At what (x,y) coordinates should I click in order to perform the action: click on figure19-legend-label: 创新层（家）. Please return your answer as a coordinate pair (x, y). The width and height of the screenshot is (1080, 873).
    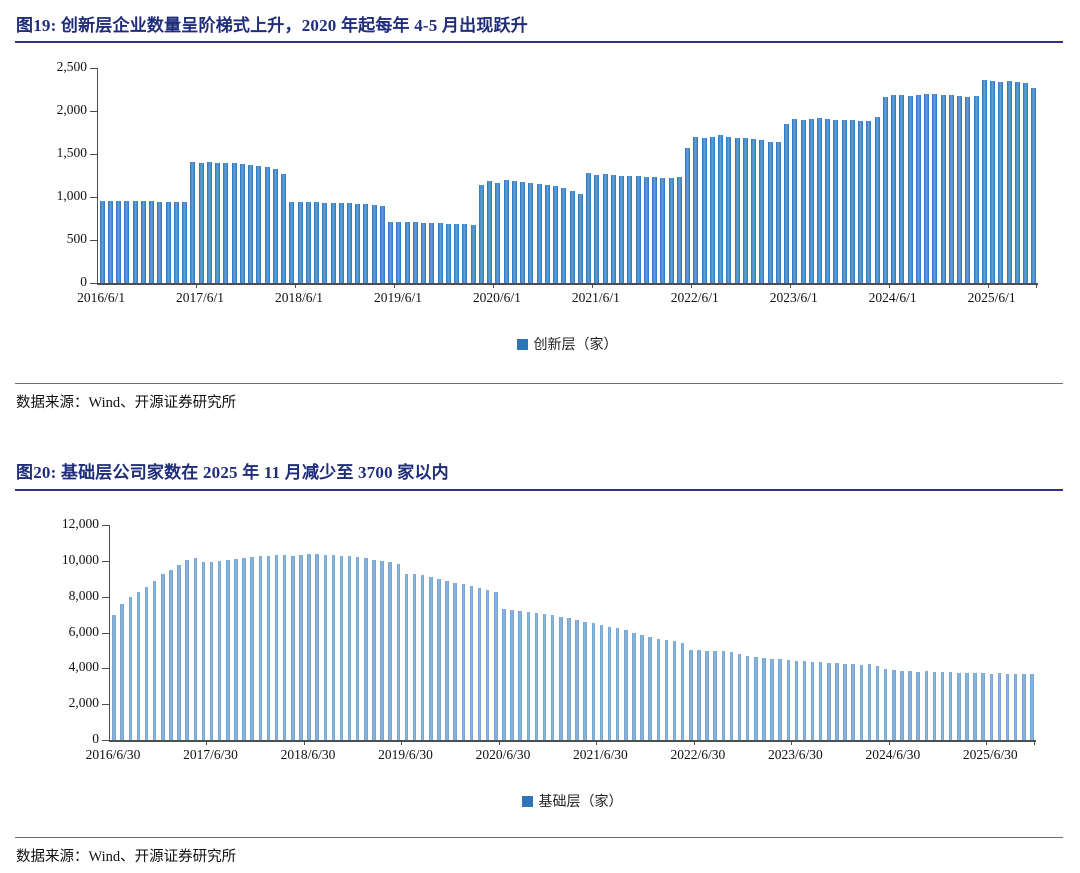
    Looking at the image, I should click on (575, 345).